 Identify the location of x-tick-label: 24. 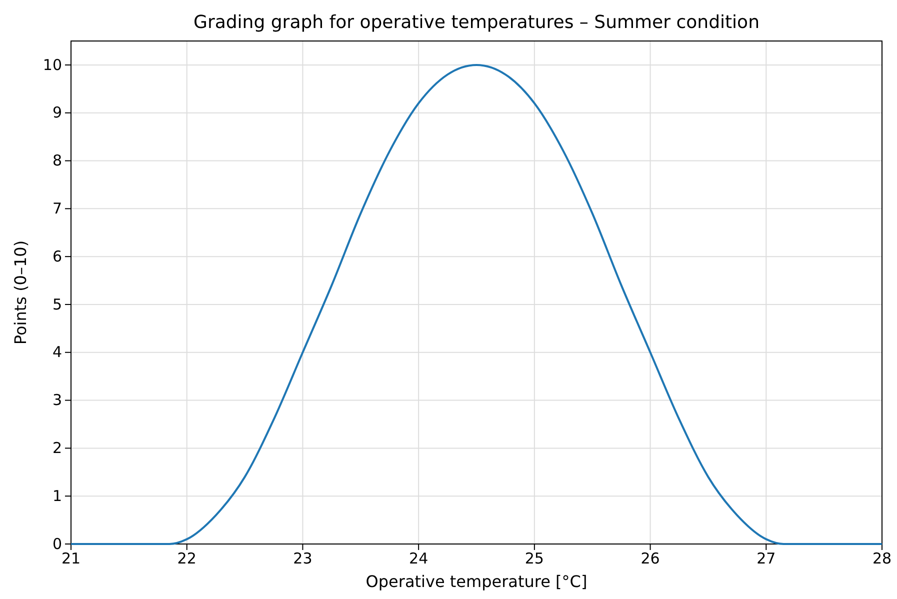
(418, 559).